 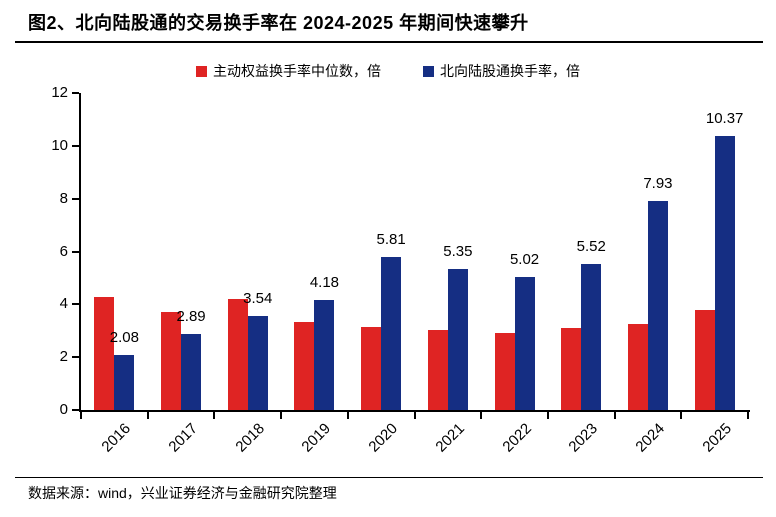 I want to click on x-axis-label-2019: 2019, so click(x=316, y=438).